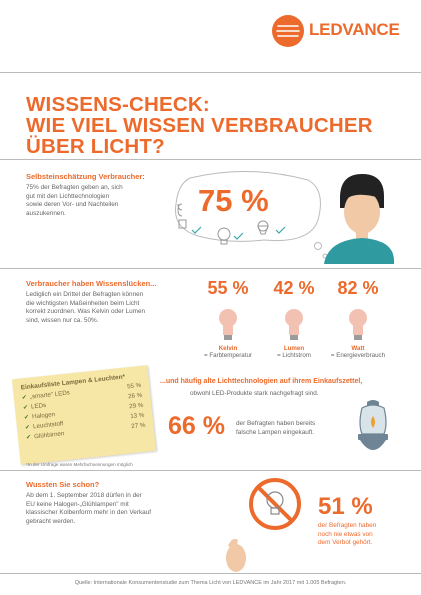 This screenshot has width=421, height=595. What do you see at coordinates (263, 525) in the screenshot?
I see `woman-surprised-icon` at bounding box center [263, 525].